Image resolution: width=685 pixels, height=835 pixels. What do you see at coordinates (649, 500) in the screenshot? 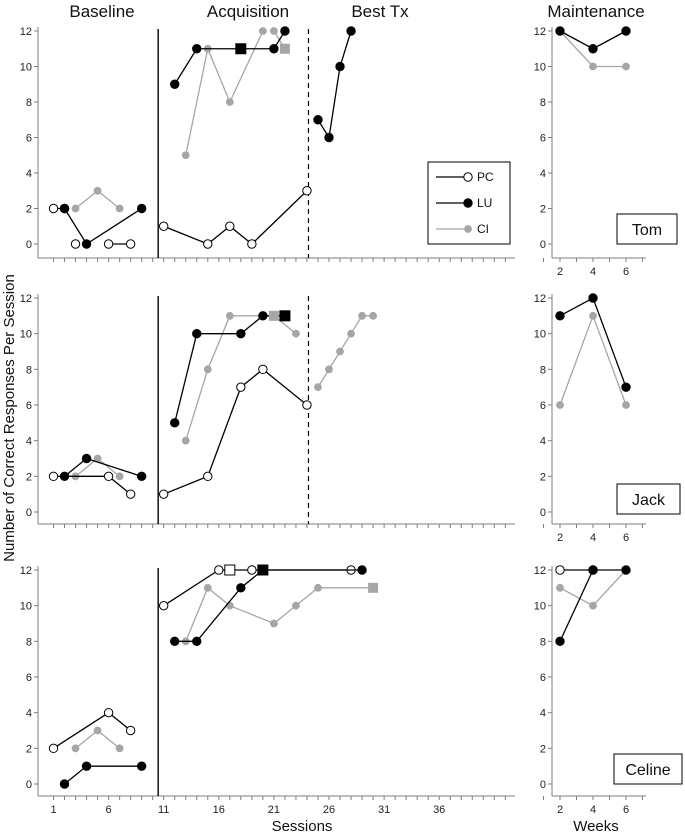
I see `participant-name-jack: Jack` at bounding box center [649, 500].